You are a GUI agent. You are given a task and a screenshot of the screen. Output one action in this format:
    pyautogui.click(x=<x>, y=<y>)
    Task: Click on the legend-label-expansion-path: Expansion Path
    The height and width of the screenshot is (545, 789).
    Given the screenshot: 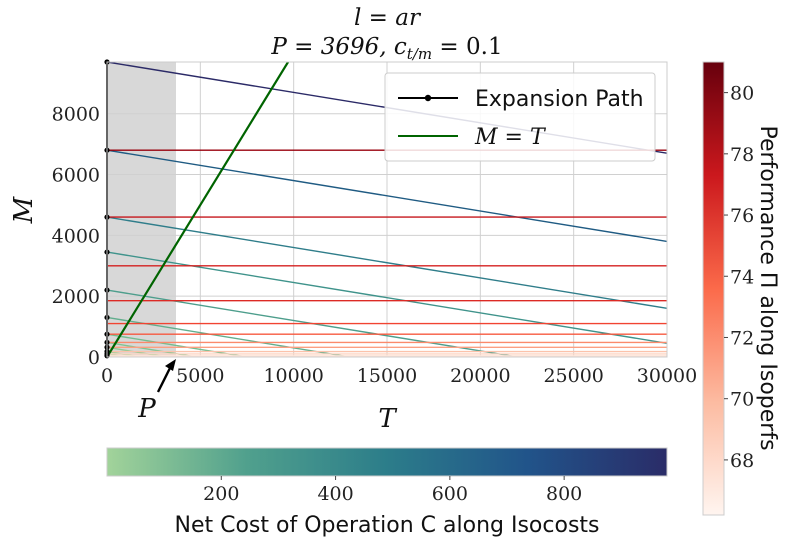 What is the action you would take?
    pyautogui.click(x=559, y=99)
    